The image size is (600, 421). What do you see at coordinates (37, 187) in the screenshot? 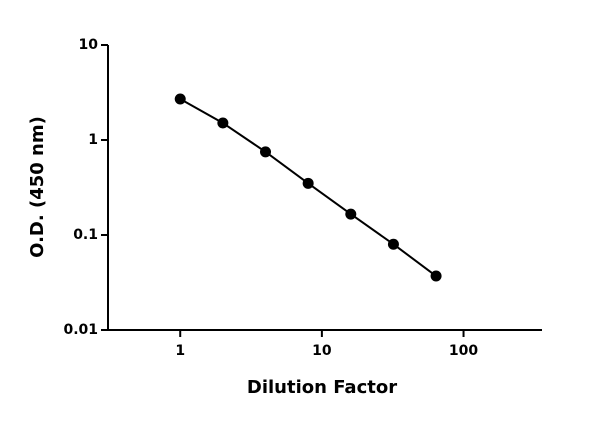
I see `y-axis-title: O.D. (450 nm)` at bounding box center [37, 187].